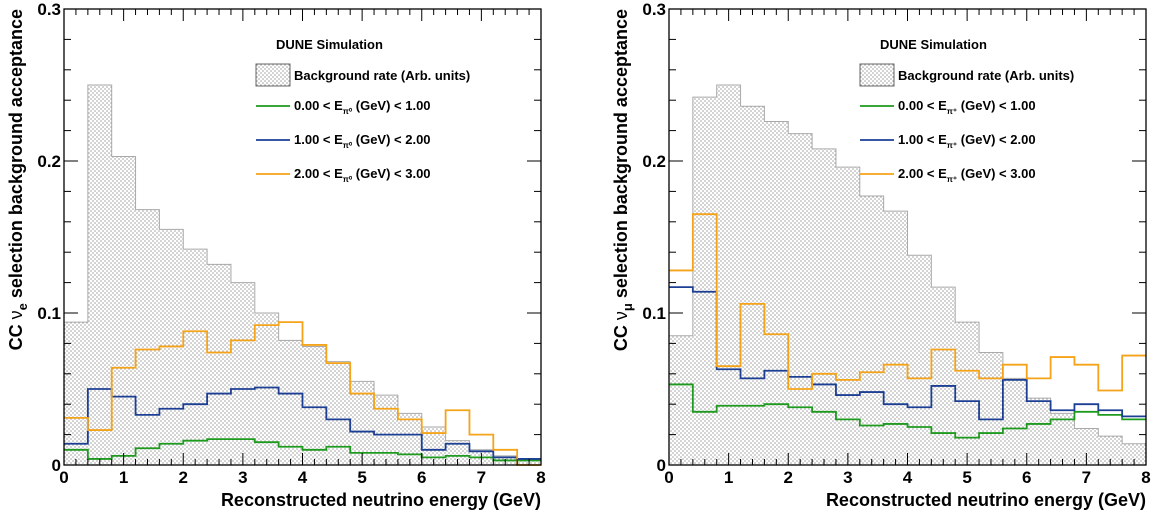  Describe the element at coordinates (362, 141) in the screenshot. I see `legend-entry-label: 1.00 < Eπ⁰ (GeV) < 2.00` at that location.